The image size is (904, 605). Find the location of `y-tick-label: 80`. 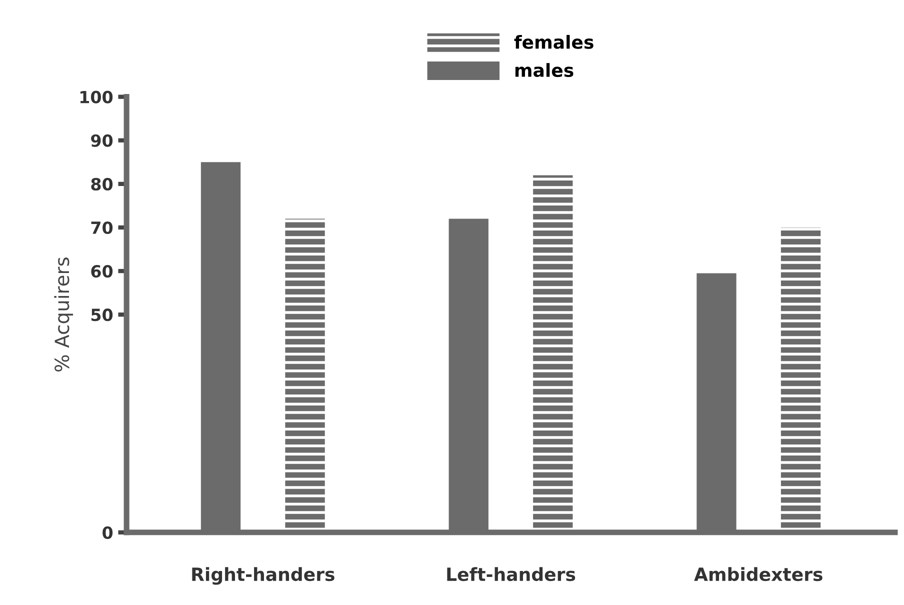

y-tick-label: 80 is located at coordinates (102, 184).